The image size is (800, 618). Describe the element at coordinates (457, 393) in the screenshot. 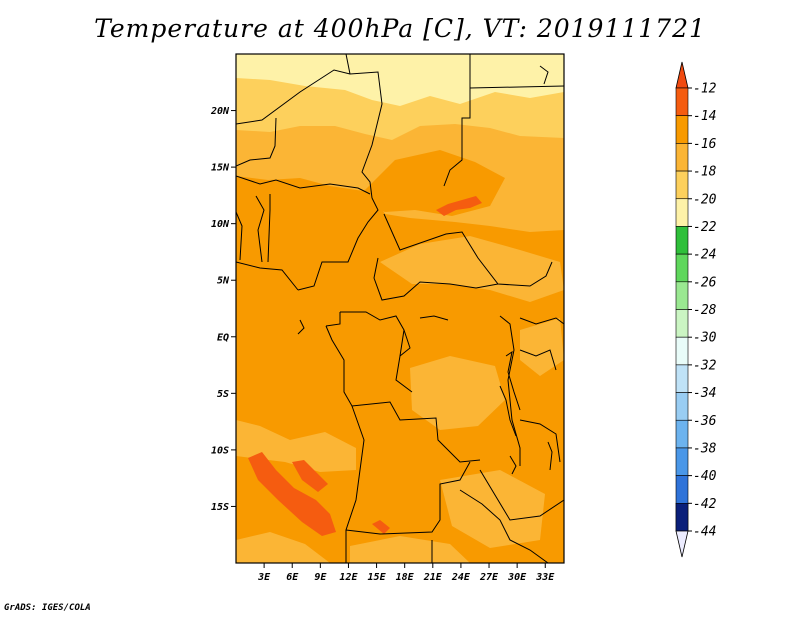

I see `field-patch-minus-16-south` at that location.